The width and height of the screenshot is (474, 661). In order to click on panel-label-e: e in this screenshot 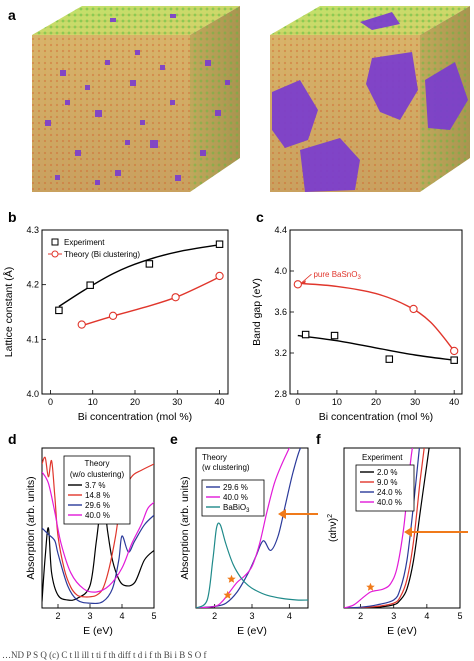, I will do `click(174, 439)`.